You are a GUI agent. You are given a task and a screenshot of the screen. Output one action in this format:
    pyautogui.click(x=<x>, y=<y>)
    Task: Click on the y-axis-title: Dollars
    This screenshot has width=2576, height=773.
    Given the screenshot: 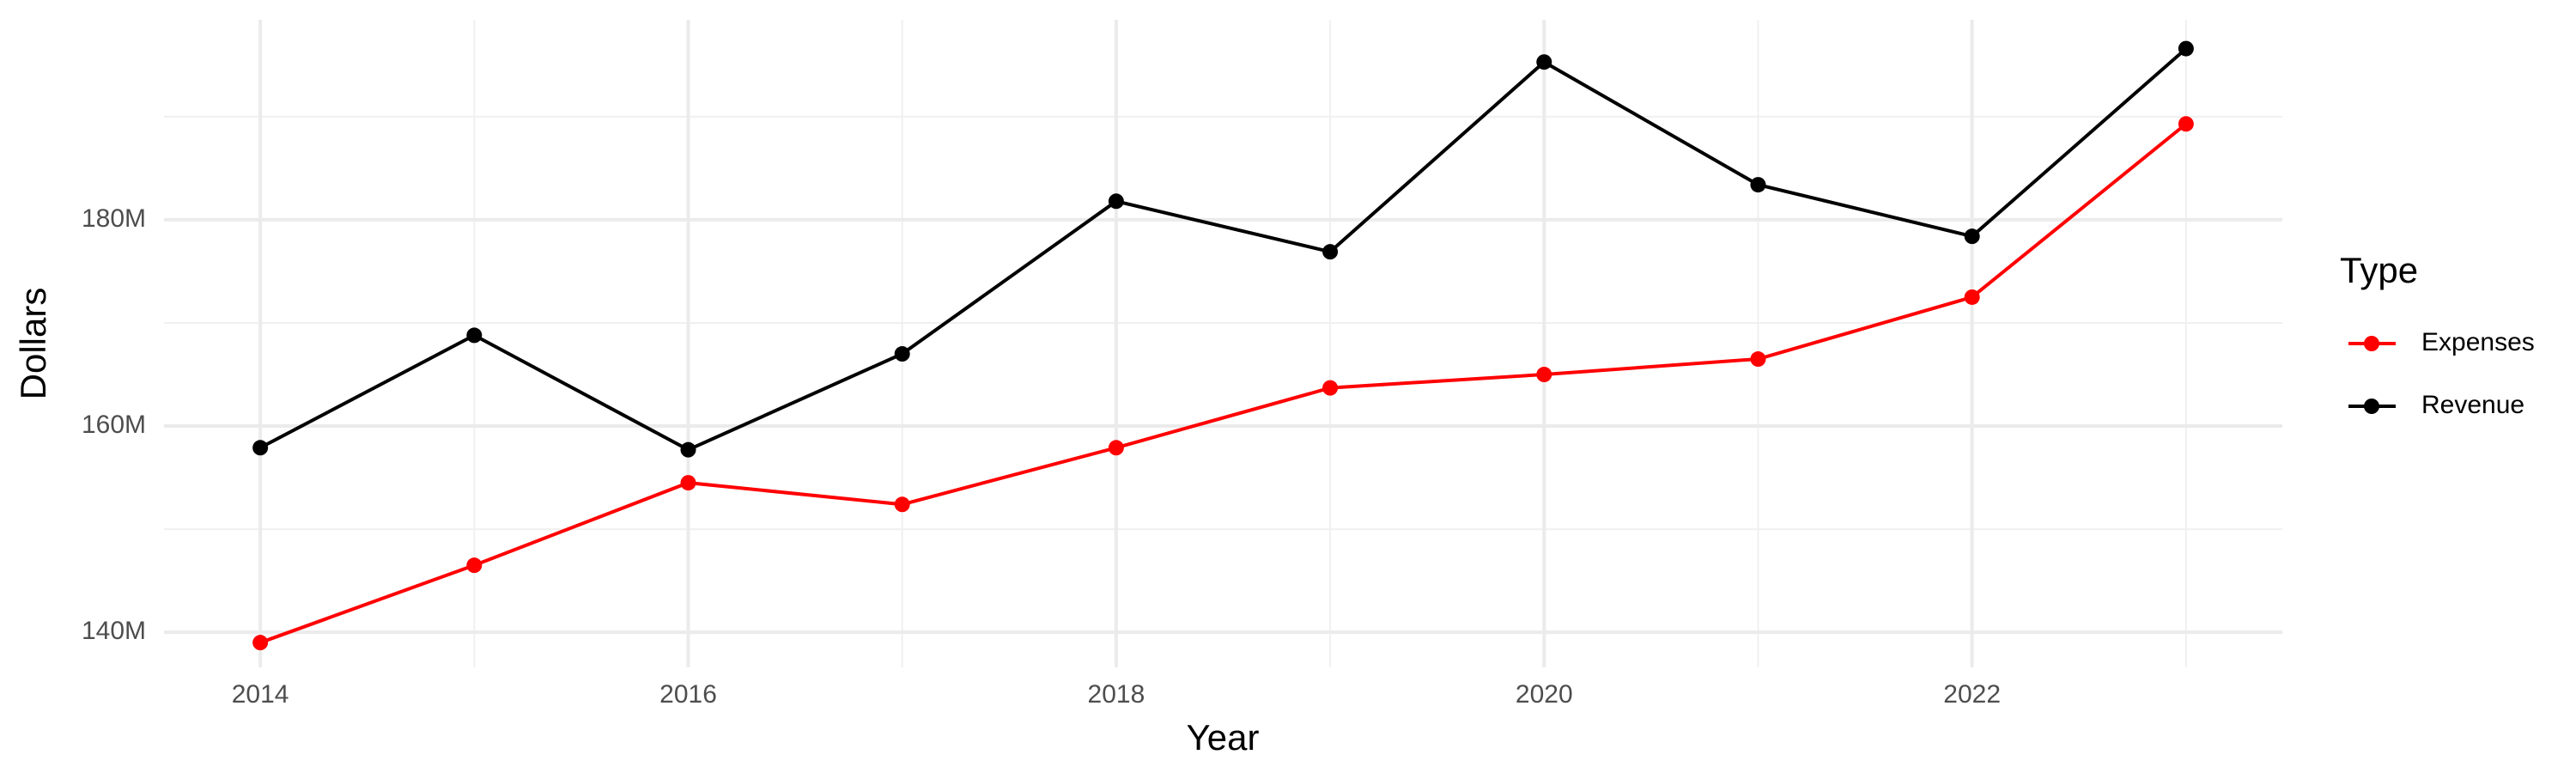 What is the action you would take?
    pyautogui.click(x=33, y=344)
    